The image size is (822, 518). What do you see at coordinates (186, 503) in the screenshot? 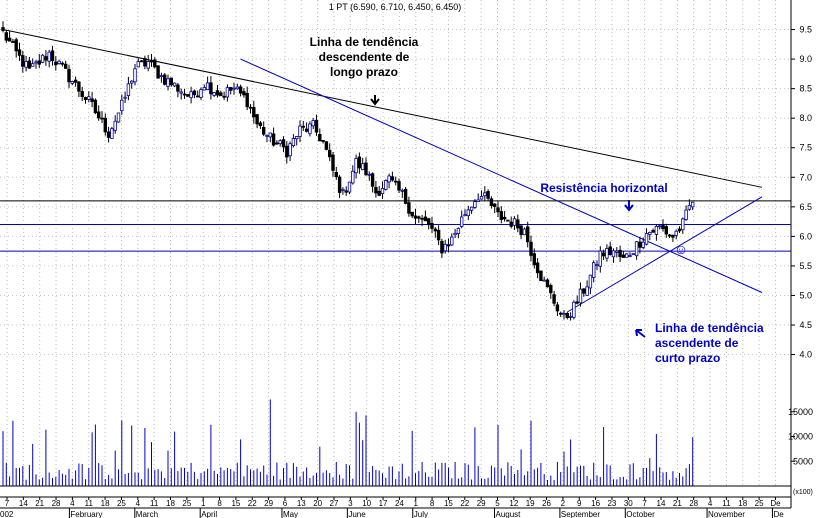
I see `date-tick-label: 25` at bounding box center [186, 503].